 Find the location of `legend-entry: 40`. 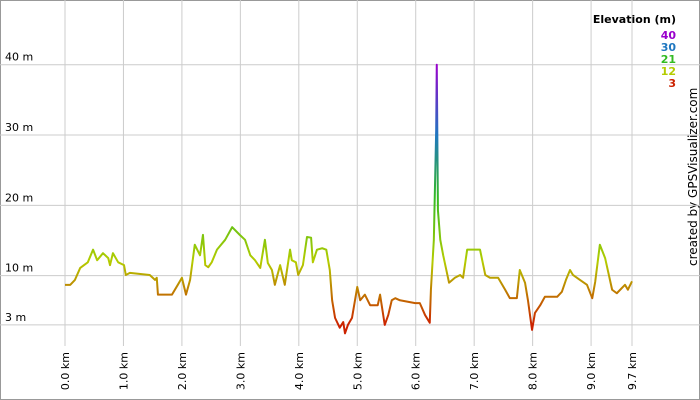

legend-entry: 40 is located at coordinates (669, 35).